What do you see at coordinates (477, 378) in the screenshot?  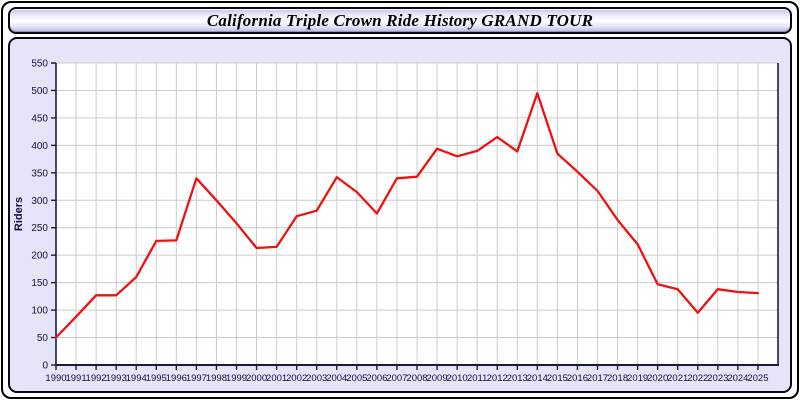 I see `x-tick-label: 2011` at bounding box center [477, 378].